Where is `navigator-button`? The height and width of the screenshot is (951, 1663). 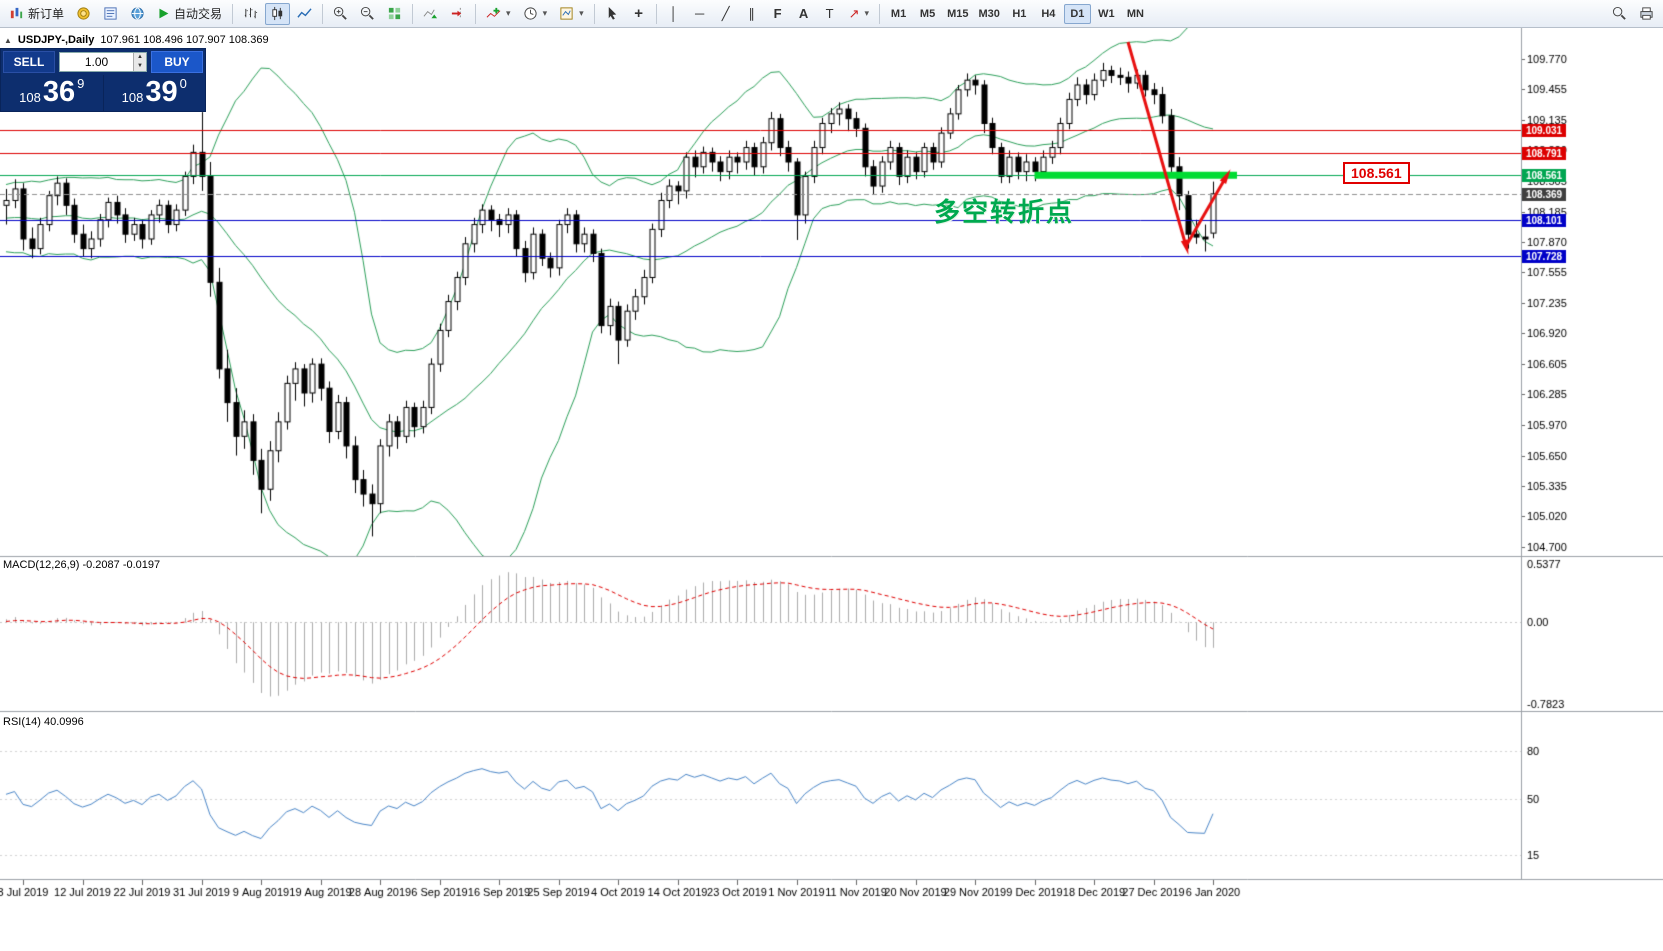
navigator-button is located at coordinates (137, 14).